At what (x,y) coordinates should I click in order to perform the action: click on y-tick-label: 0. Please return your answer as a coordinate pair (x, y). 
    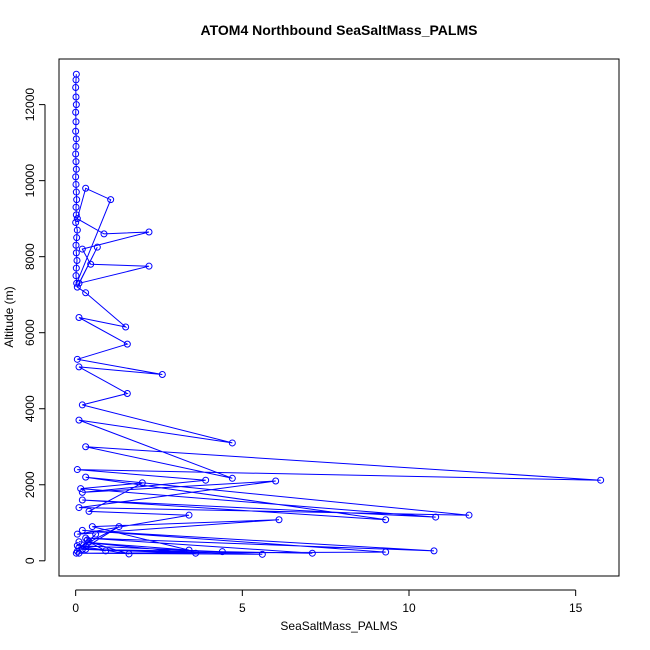
    Looking at the image, I should click on (30, 560).